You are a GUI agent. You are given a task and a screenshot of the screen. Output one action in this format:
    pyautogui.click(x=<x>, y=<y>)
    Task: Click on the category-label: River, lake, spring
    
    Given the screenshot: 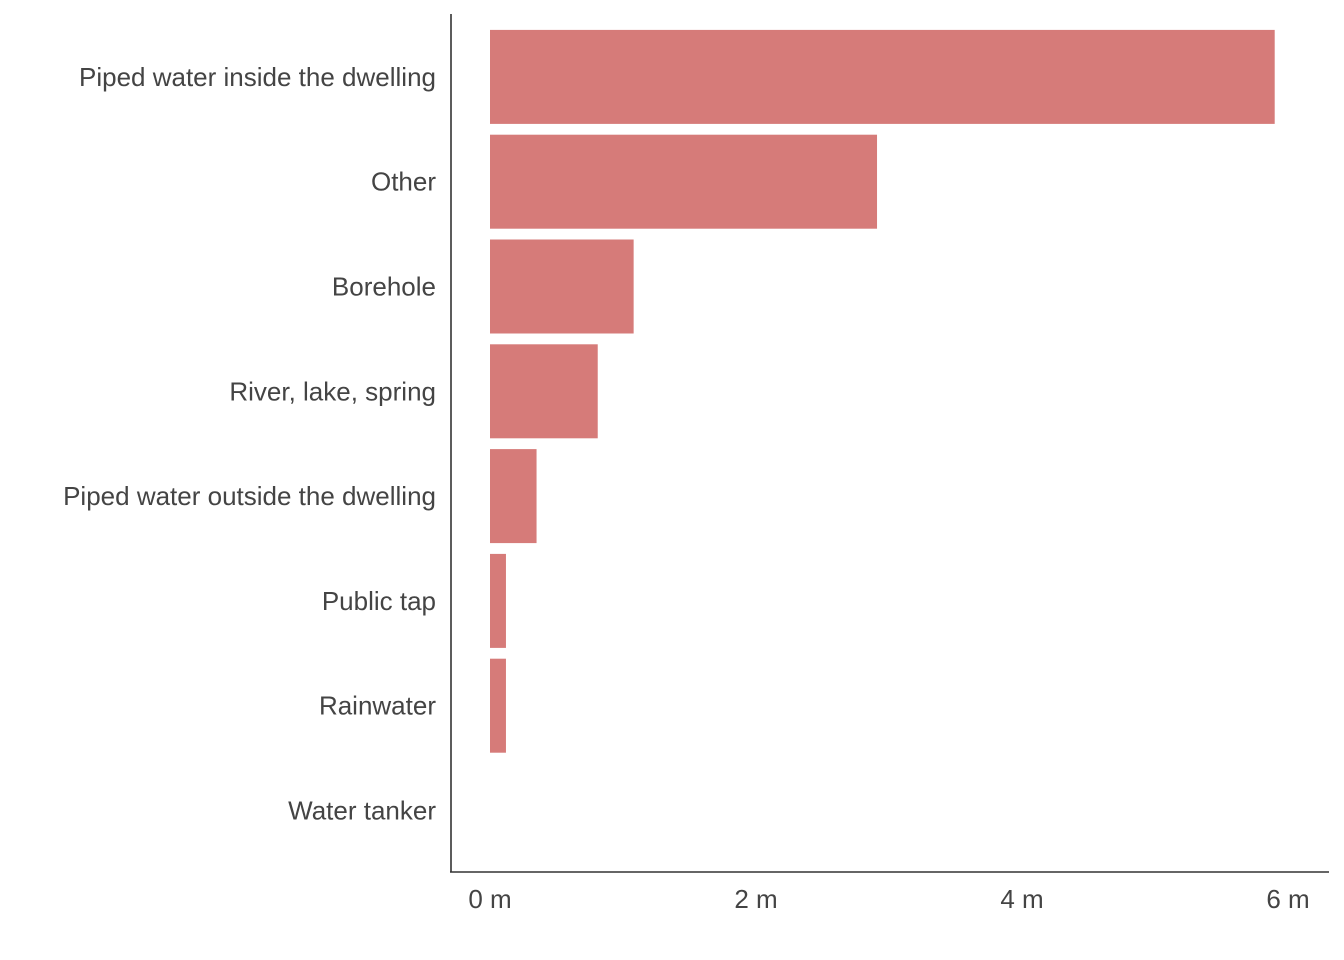 What is the action you would take?
    pyautogui.click(x=332, y=391)
    